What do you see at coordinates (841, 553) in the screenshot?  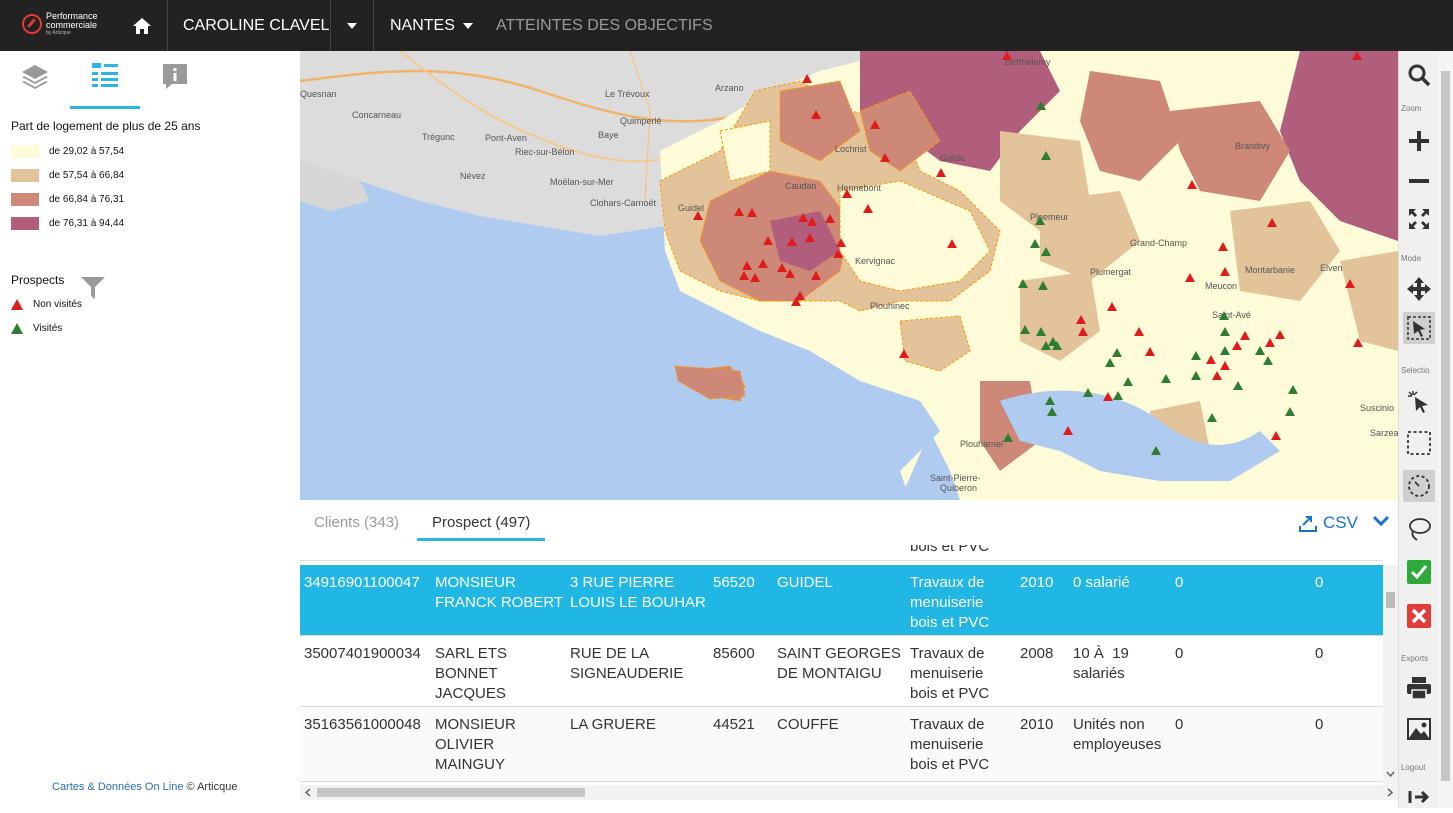 I see `table-row: bois et PVC` at bounding box center [841, 553].